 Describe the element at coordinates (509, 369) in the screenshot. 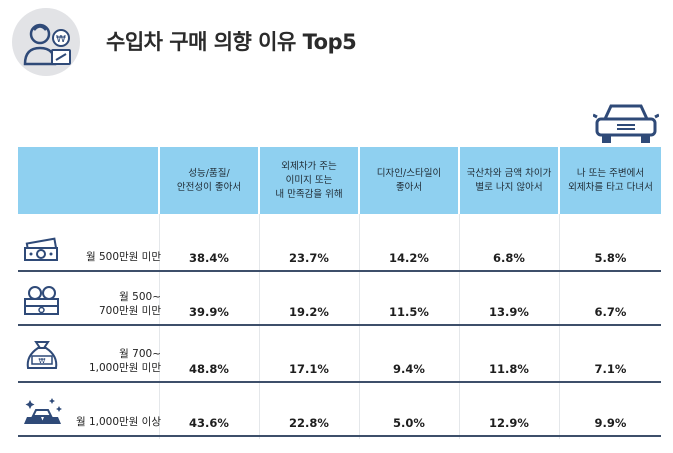

I see `data-cell: 11.8%` at that location.